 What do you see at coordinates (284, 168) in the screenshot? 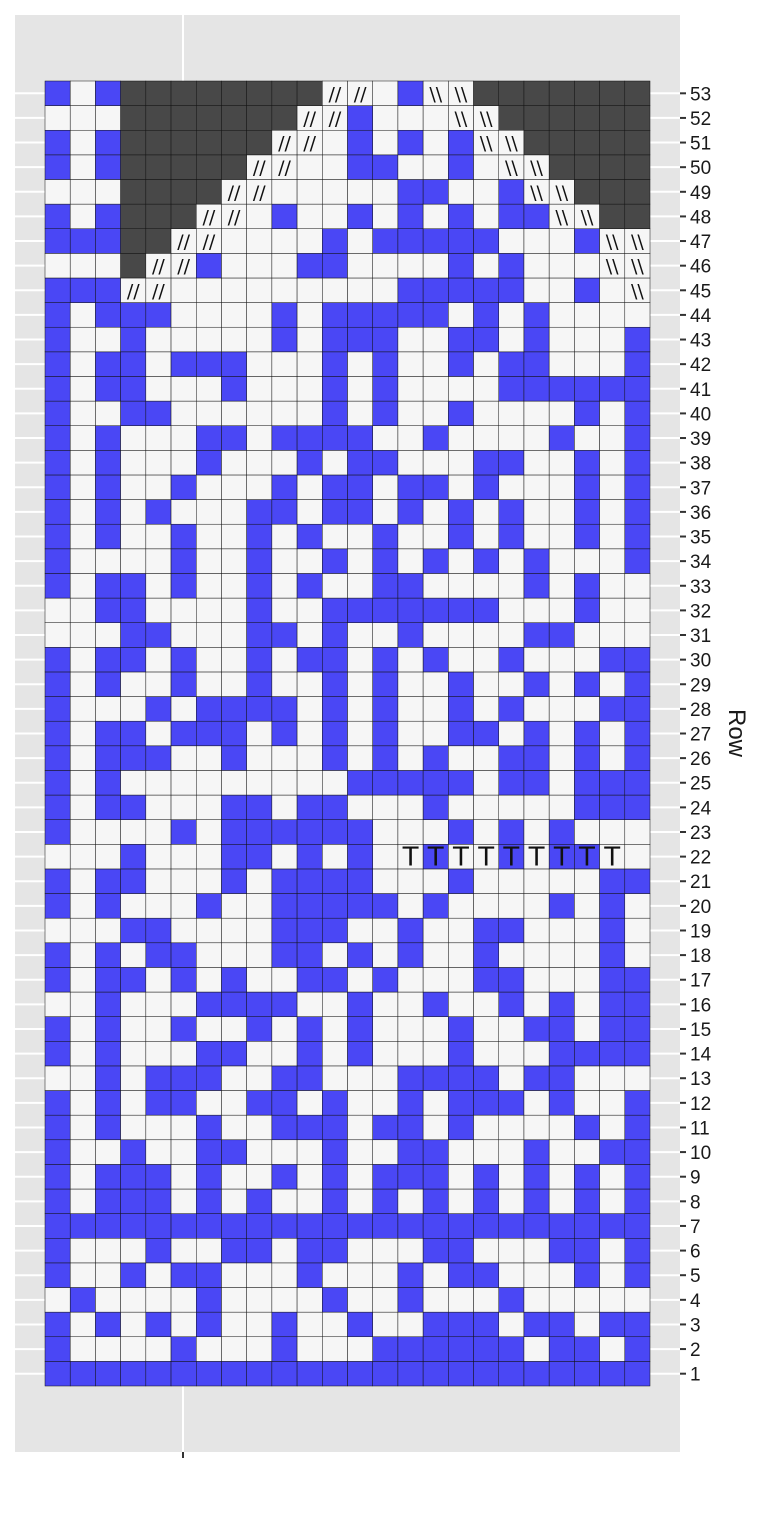
I see `decrease-symbol: //` at bounding box center [284, 168].